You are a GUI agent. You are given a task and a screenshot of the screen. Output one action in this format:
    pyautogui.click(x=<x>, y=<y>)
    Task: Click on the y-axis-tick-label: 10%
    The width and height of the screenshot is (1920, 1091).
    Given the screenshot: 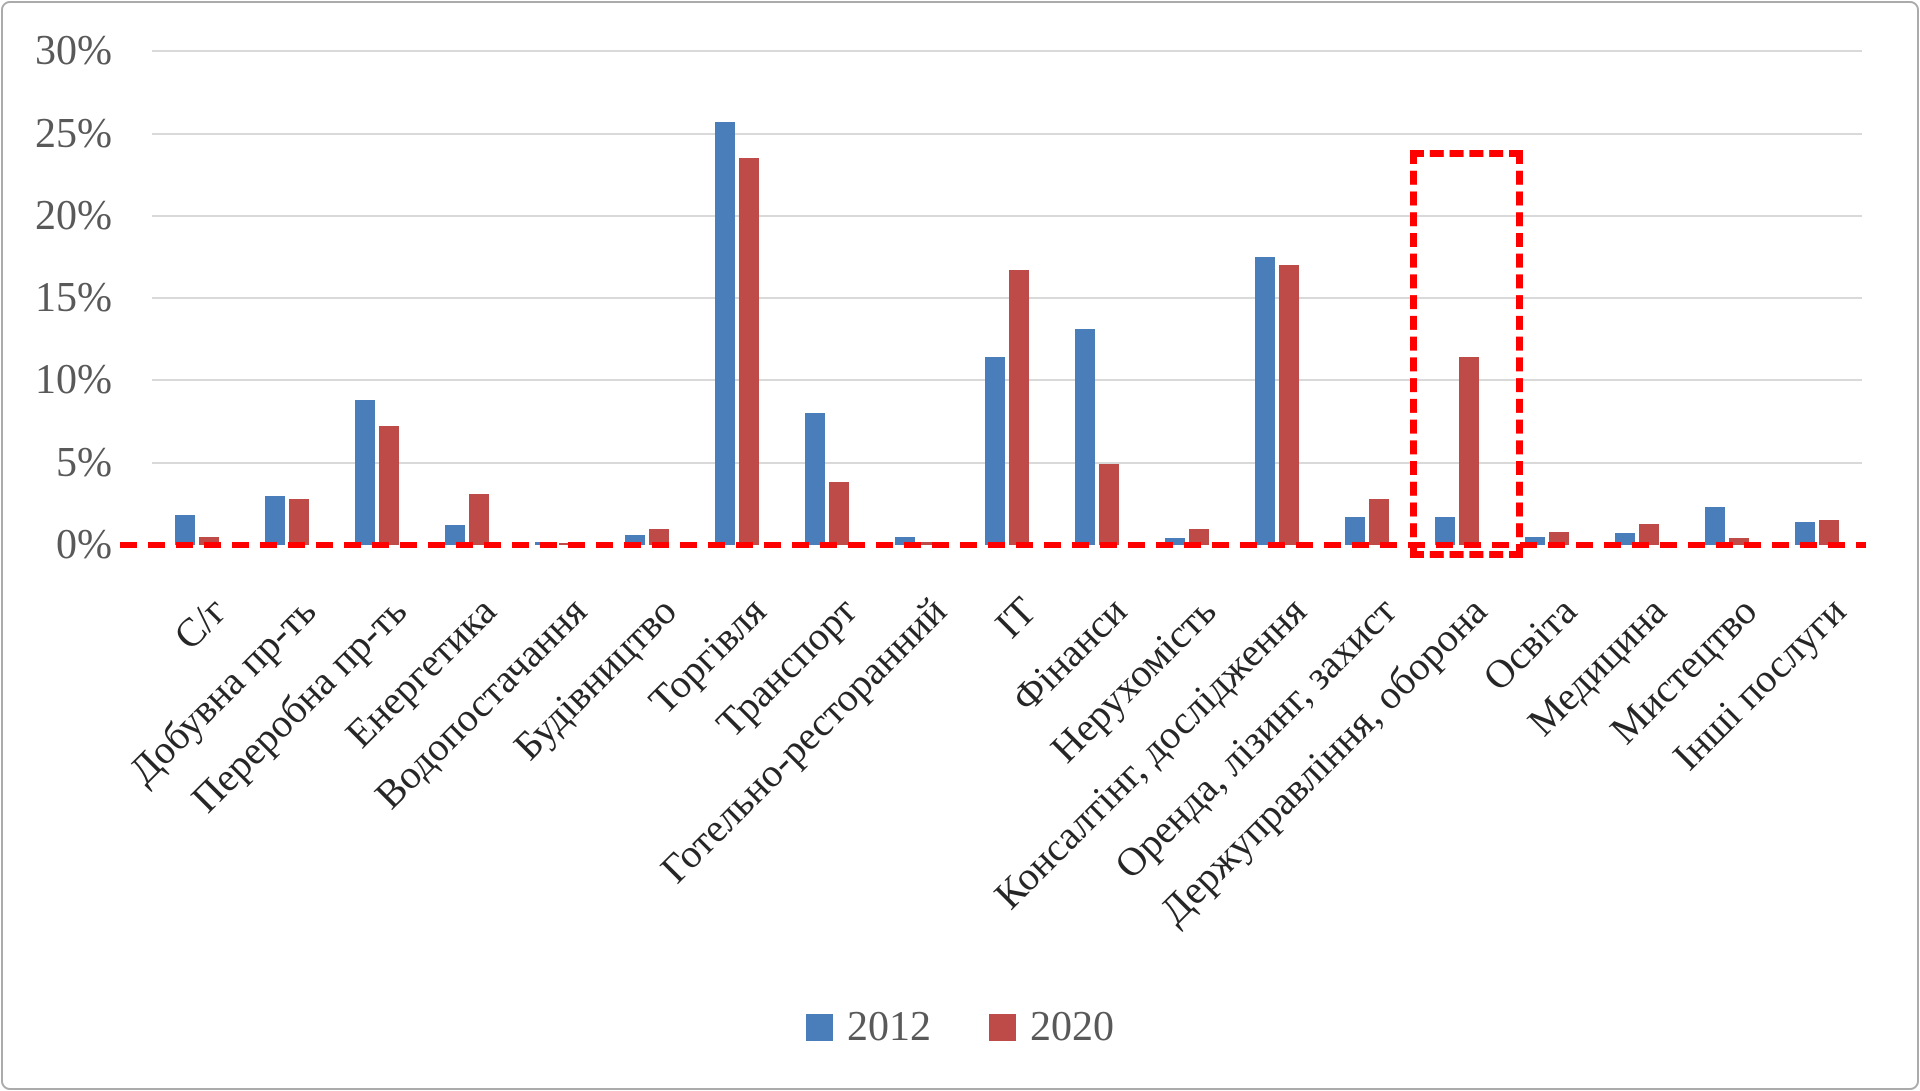 What is the action you would take?
    pyautogui.click(x=73, y=380)
    